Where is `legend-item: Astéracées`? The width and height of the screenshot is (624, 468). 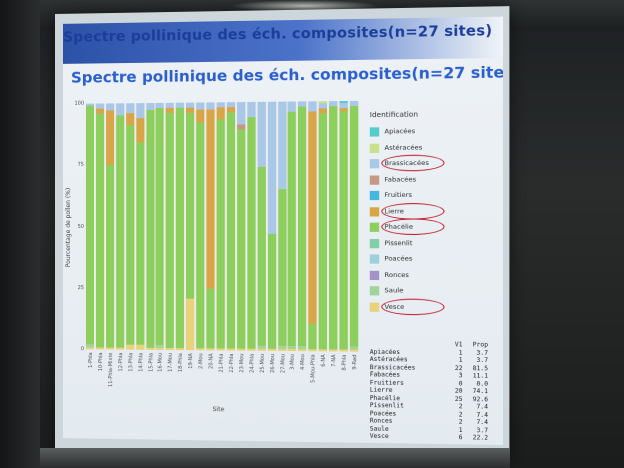
legend-item: Astéracées is located at coordinates (428, 148).